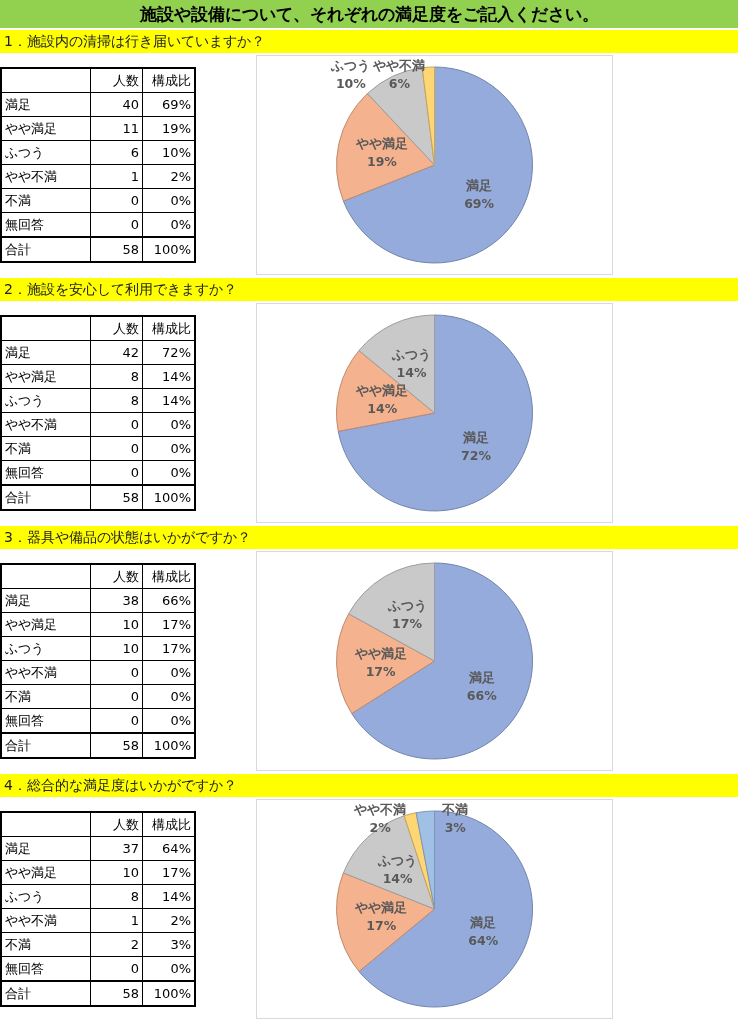 The height and width of the screenshot is (1024, 738). What do you see at coordinates (399, 83) in the screenshot?
I see `text: 6%` at bounding box center [399, 83].